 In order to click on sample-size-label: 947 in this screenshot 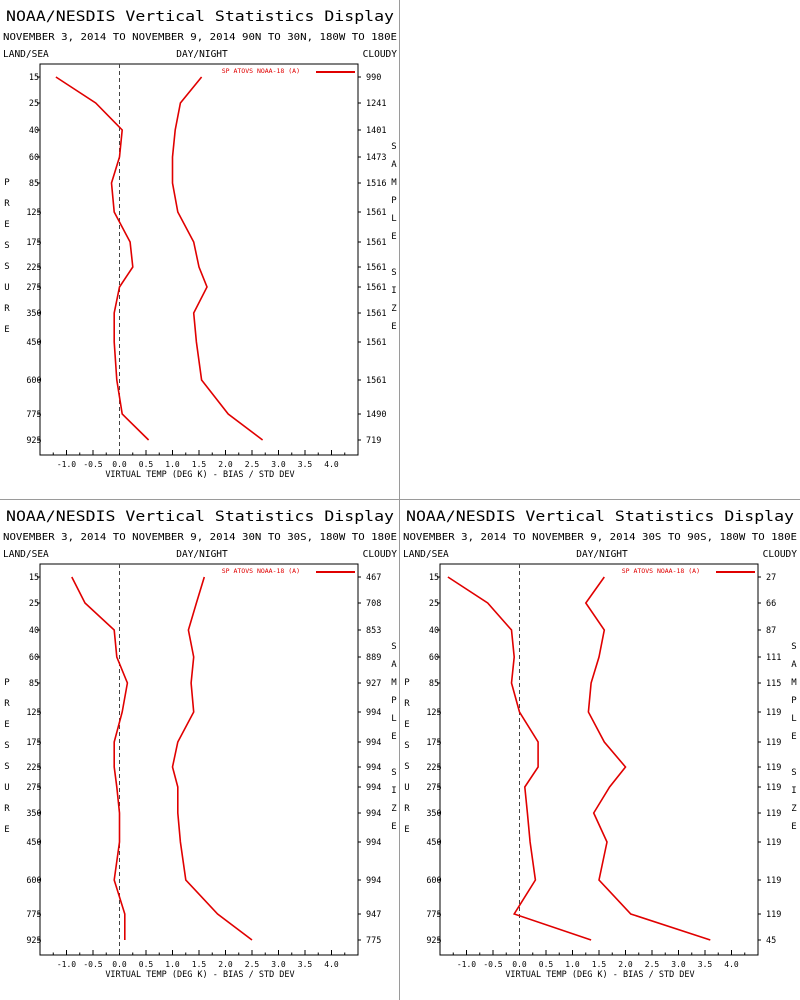, I will do `click(373, 915)`.